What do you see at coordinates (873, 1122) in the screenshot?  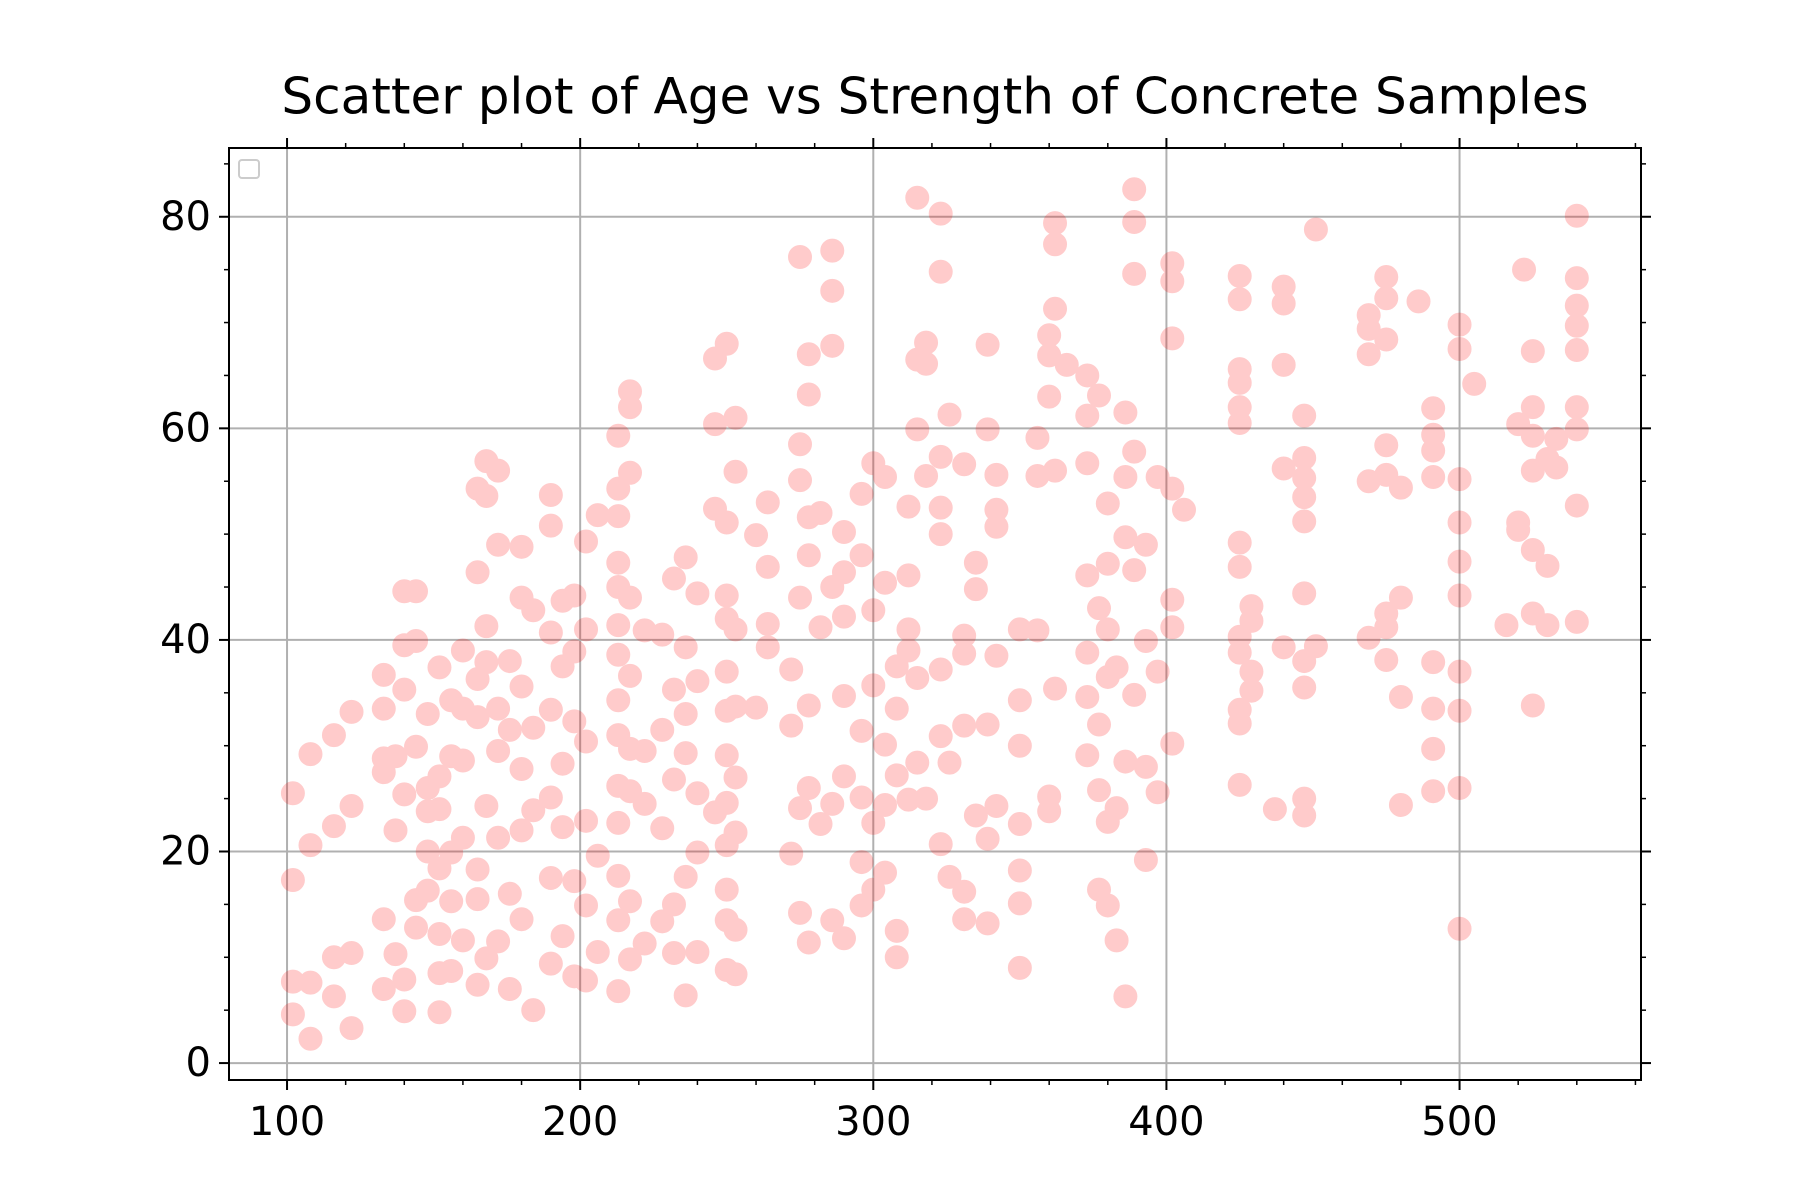 I see `x-tick-label: 300` at bounding box center [873, 1122].